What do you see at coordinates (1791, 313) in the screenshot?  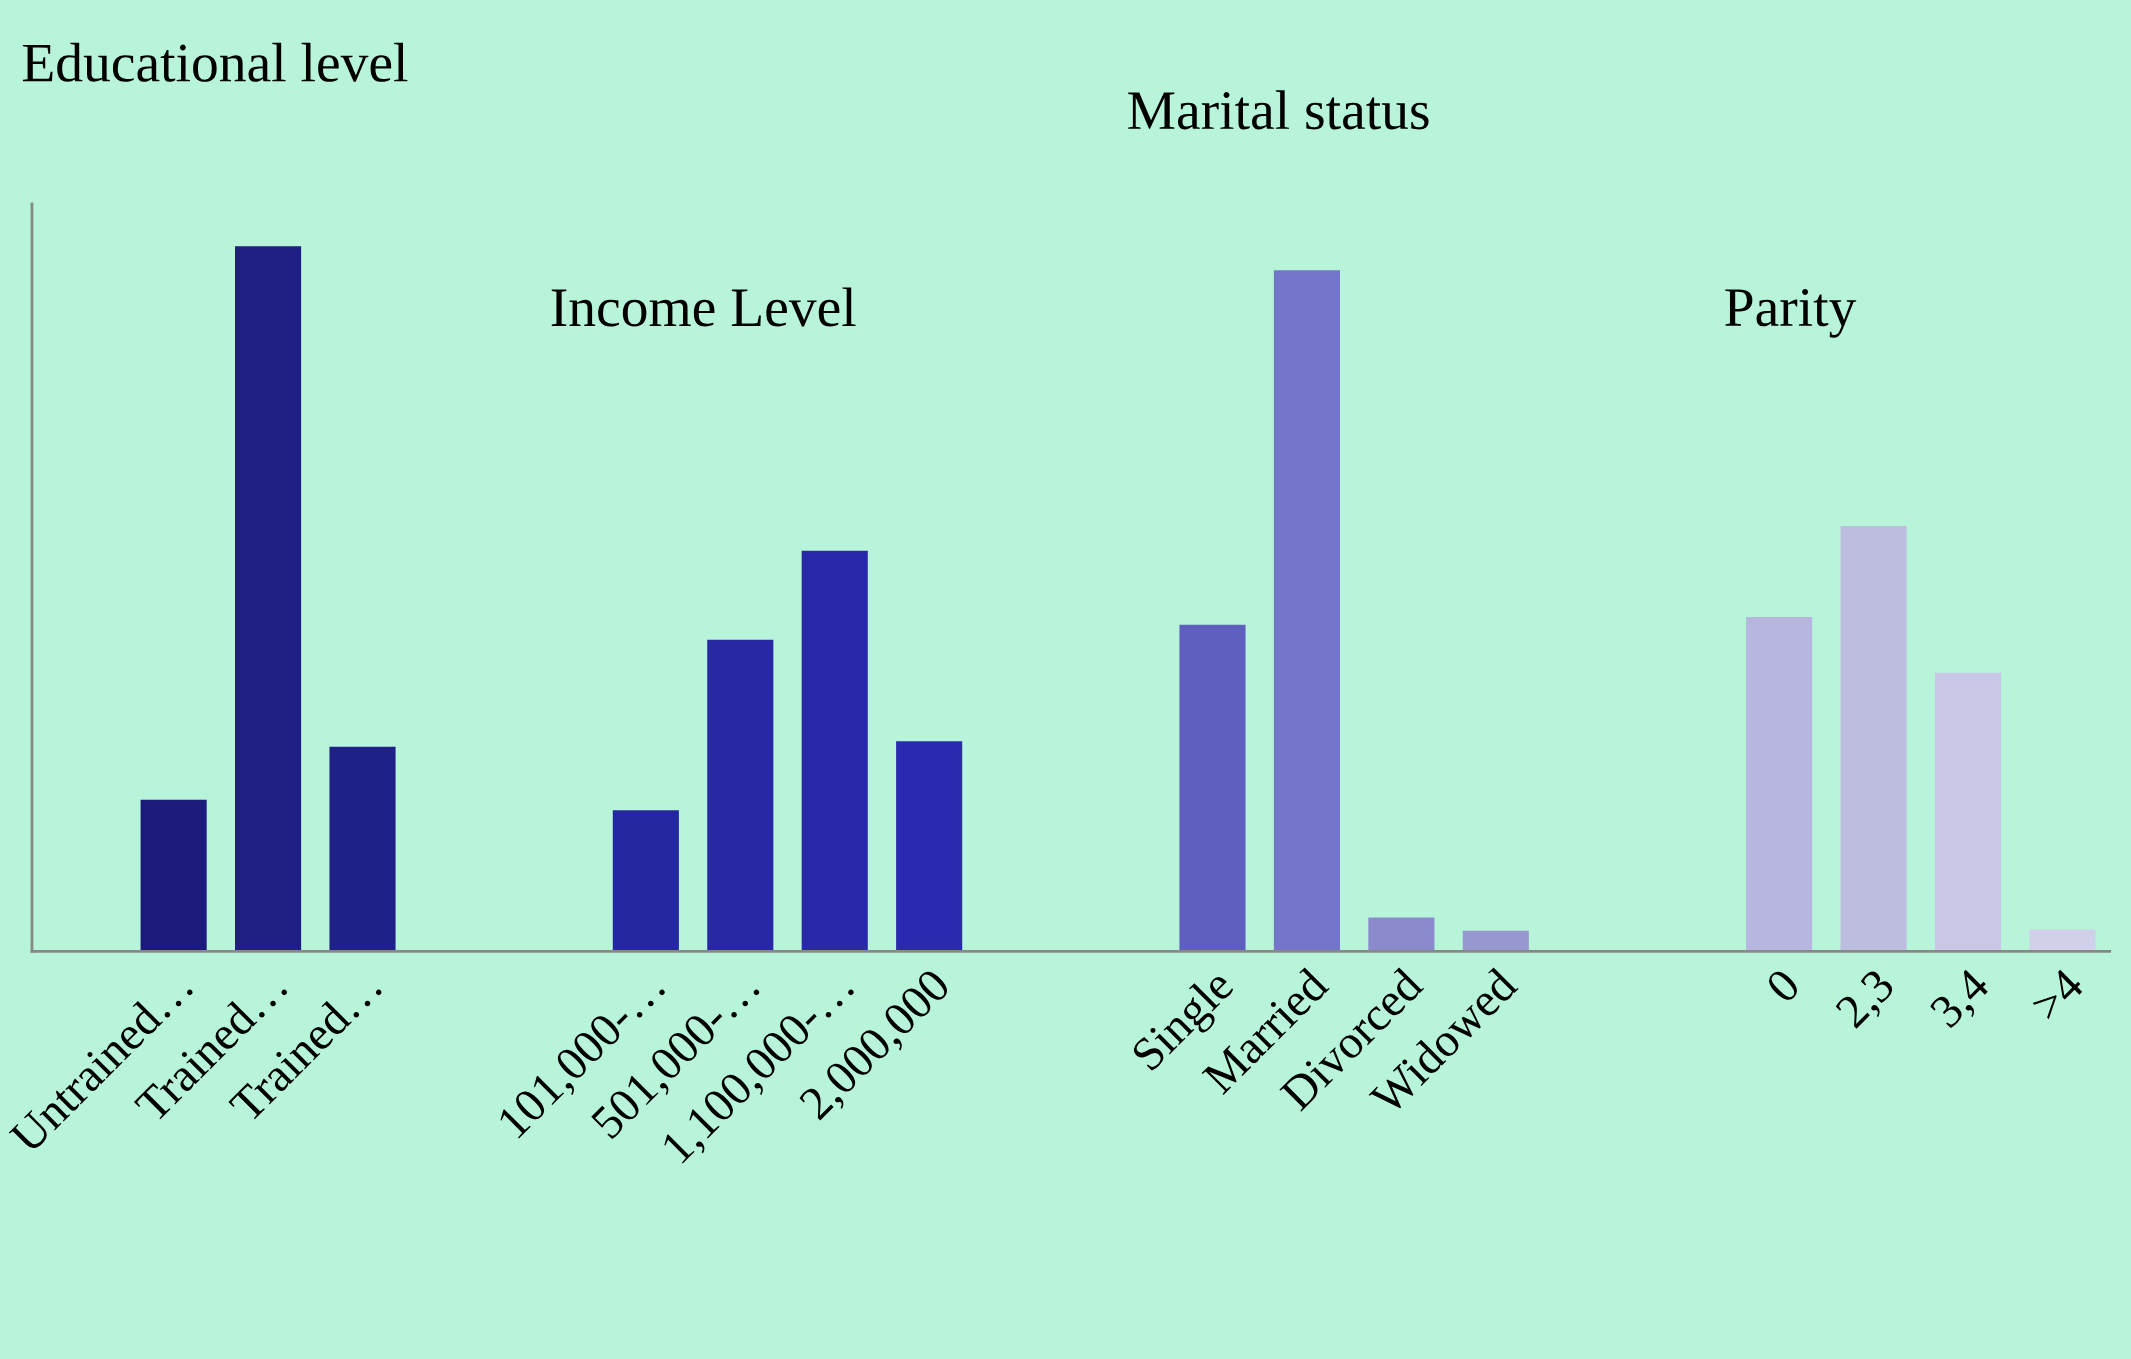 I see `annotation: Parity` at bounding box center [1791, 313].